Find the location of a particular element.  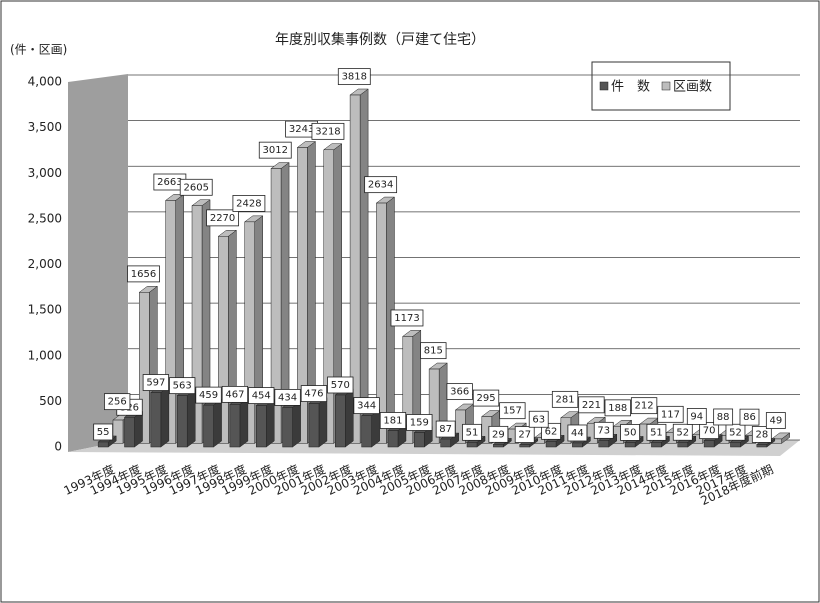

value-label: 27 is located at coordinates (524, 435).